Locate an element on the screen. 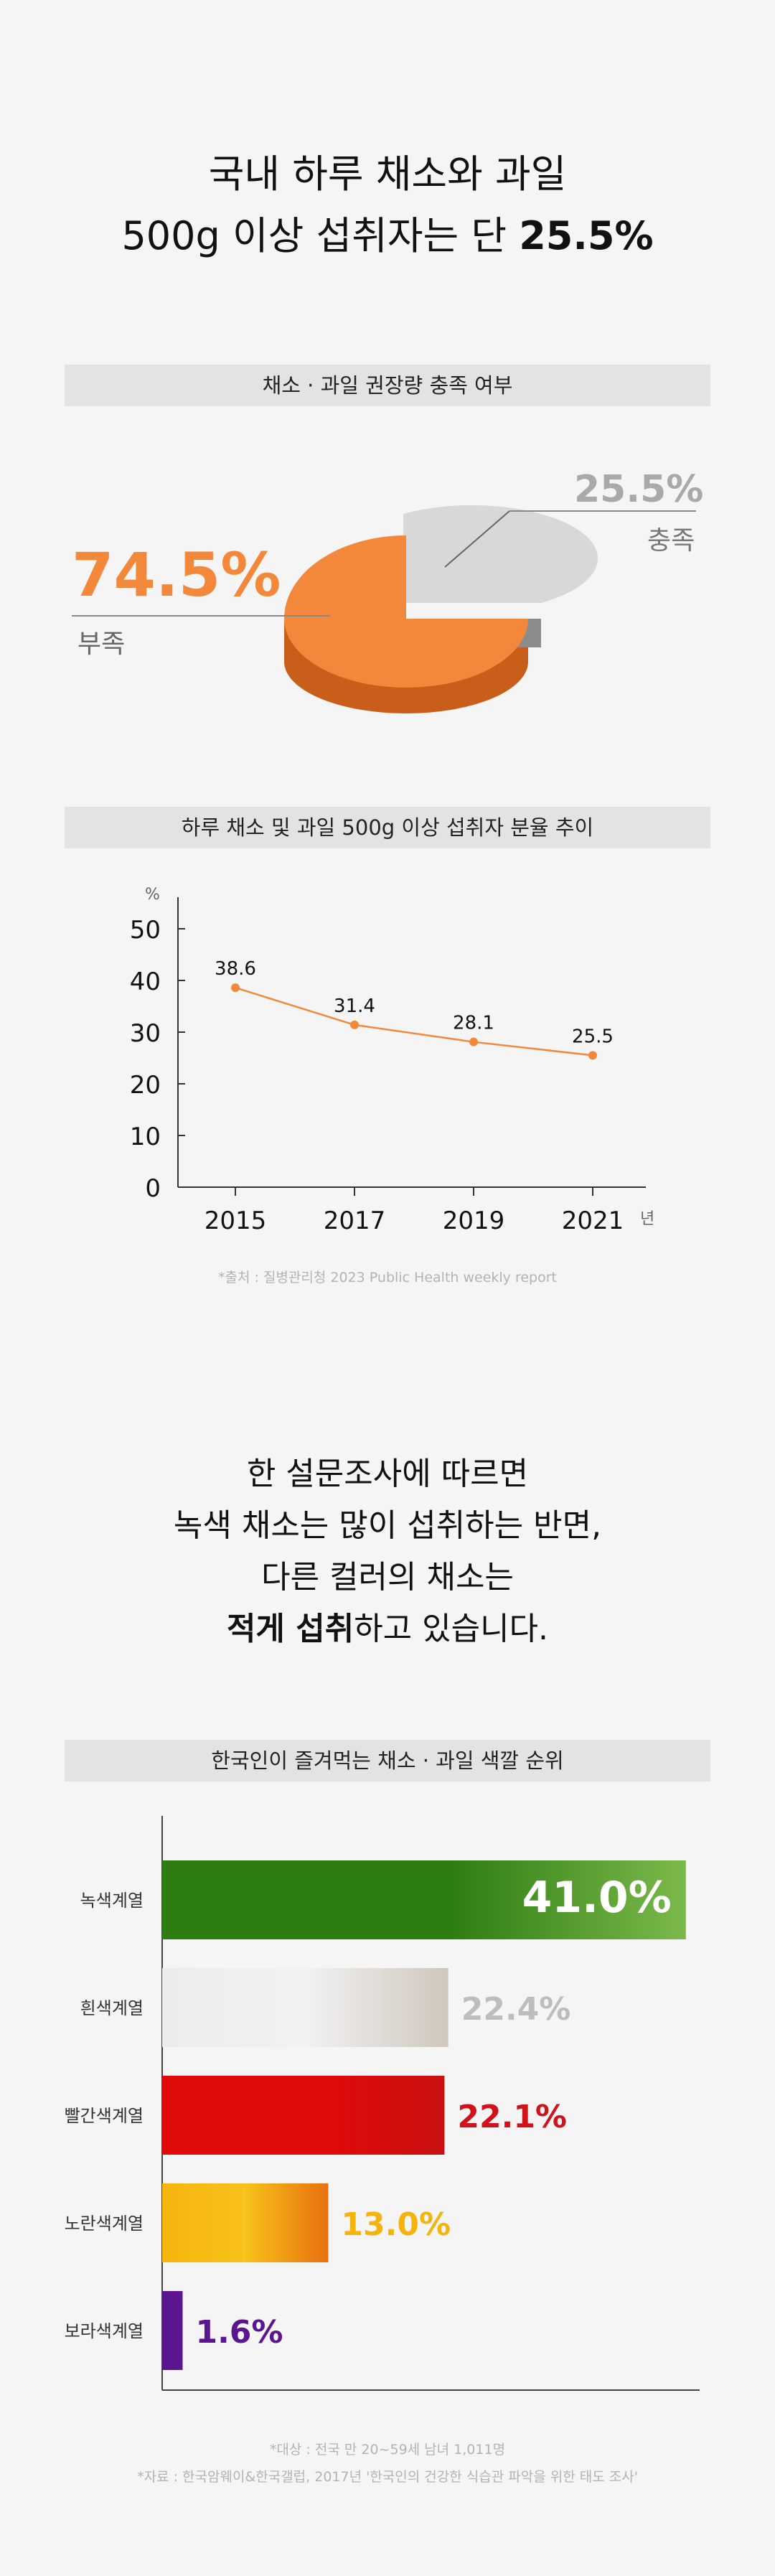  section-title-line: 하루 채소 및 과일 500g 이상 섭취자 분율 추이 is located at coordinates (387, 827).